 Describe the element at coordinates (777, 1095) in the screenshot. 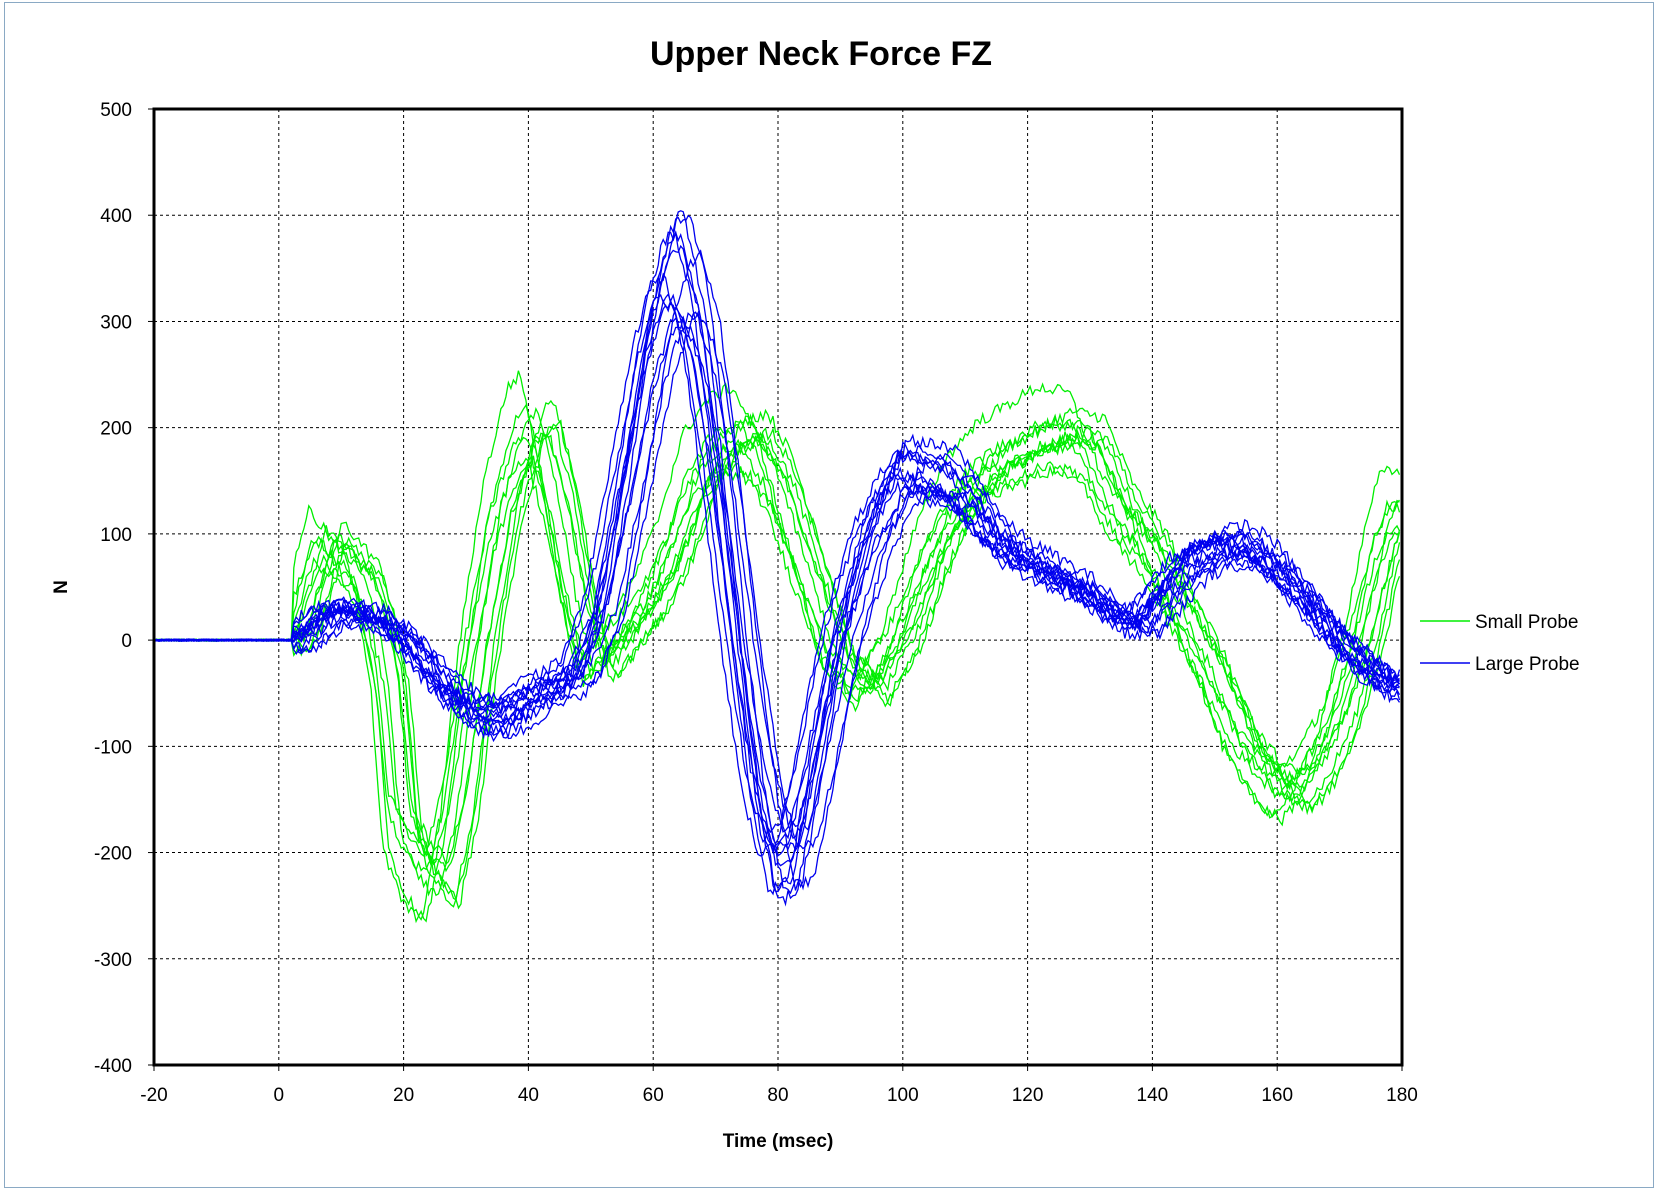

I see `x-tick-label: 80` at that location.